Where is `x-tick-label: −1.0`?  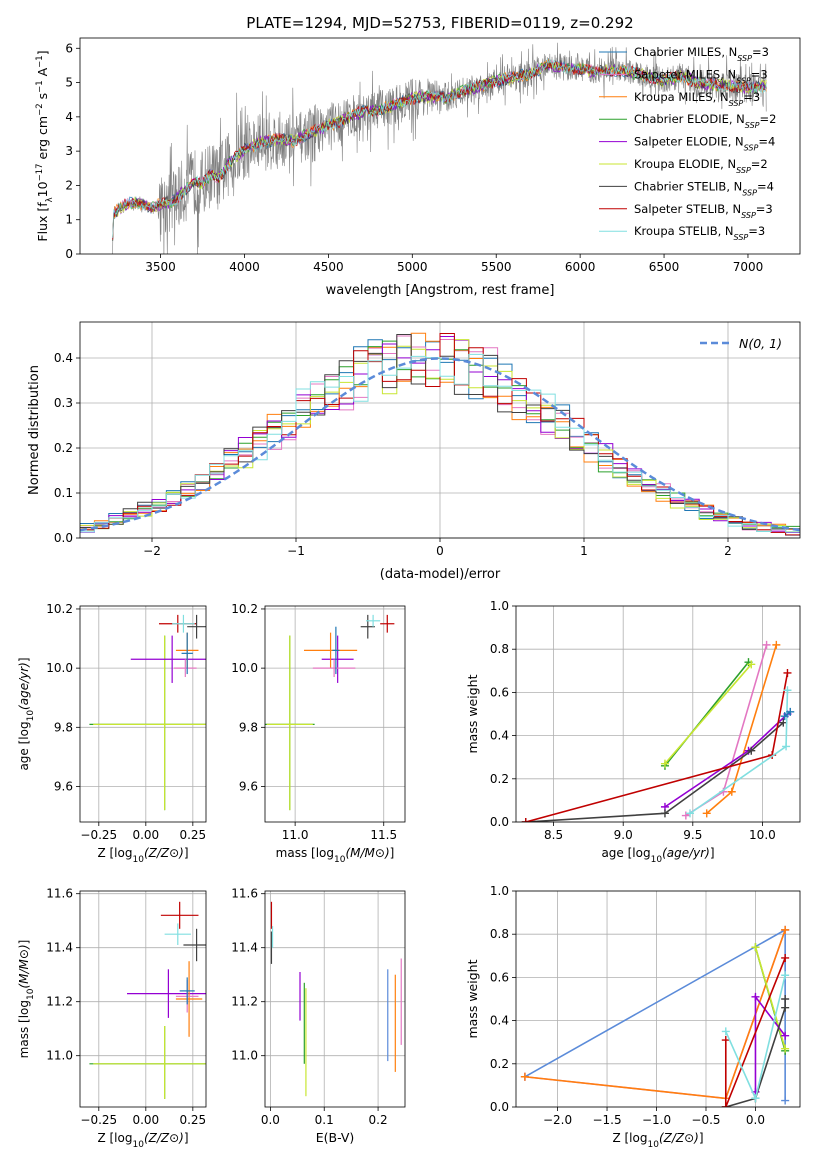
x-tick-label: −1.0 is located at coordinates (656, 1120).